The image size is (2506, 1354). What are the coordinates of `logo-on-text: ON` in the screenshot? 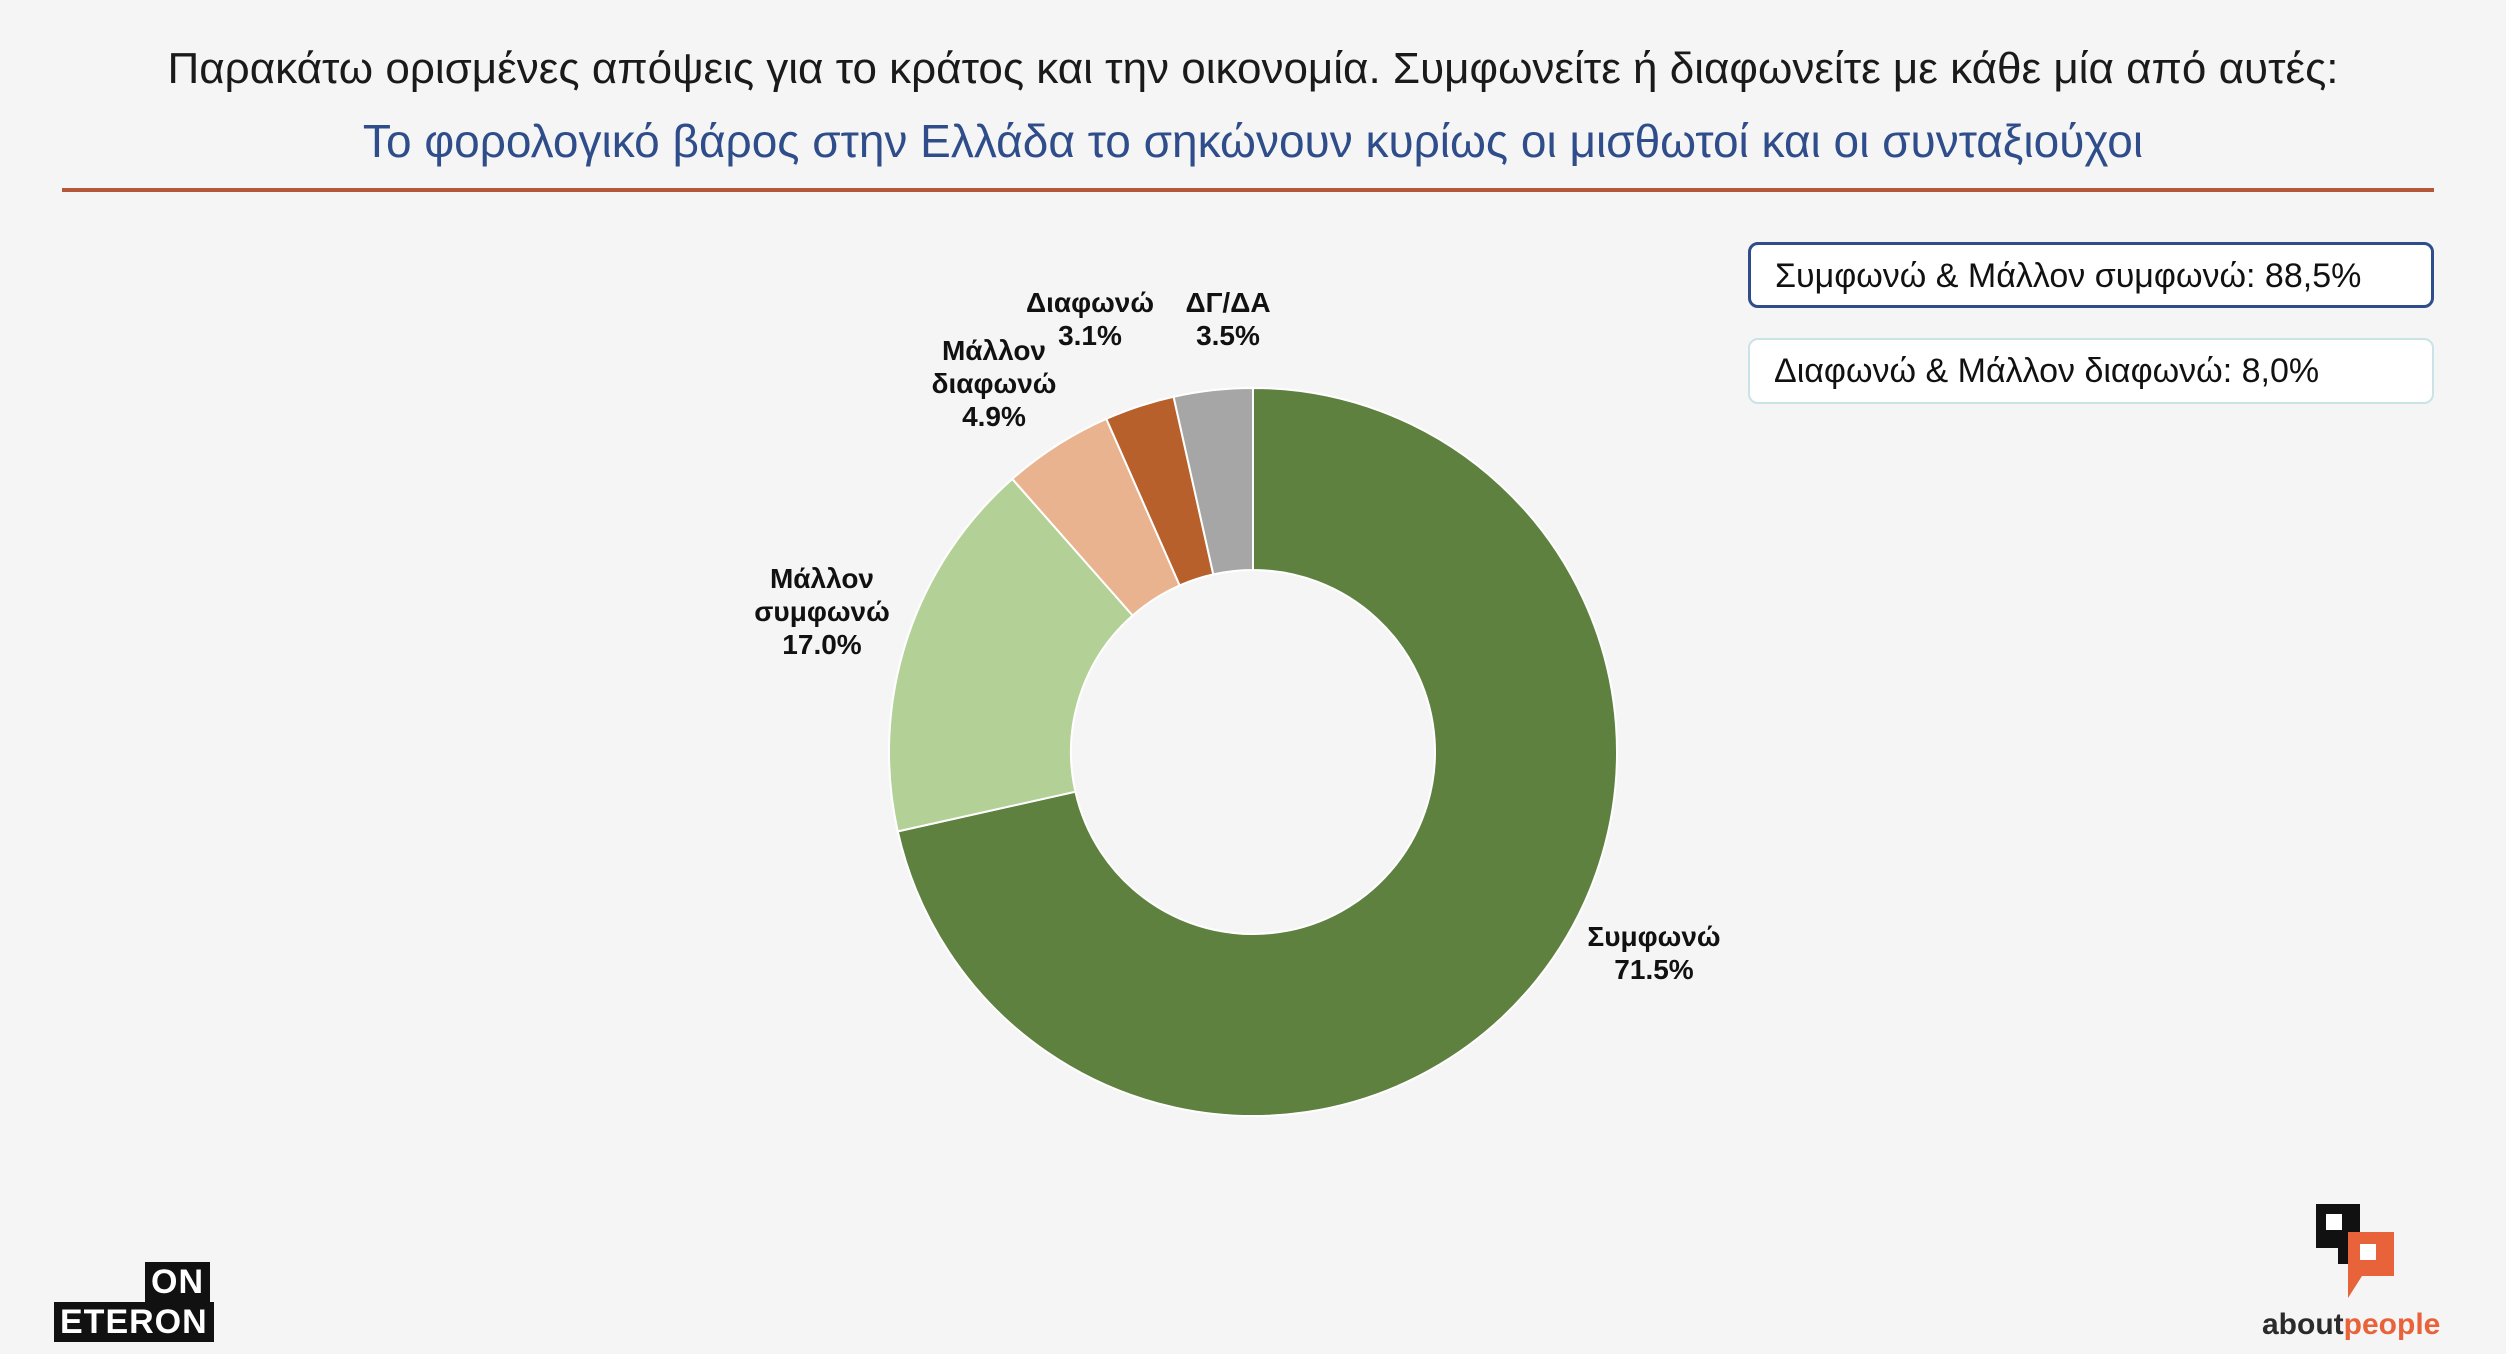 It's located at (177, 1282).